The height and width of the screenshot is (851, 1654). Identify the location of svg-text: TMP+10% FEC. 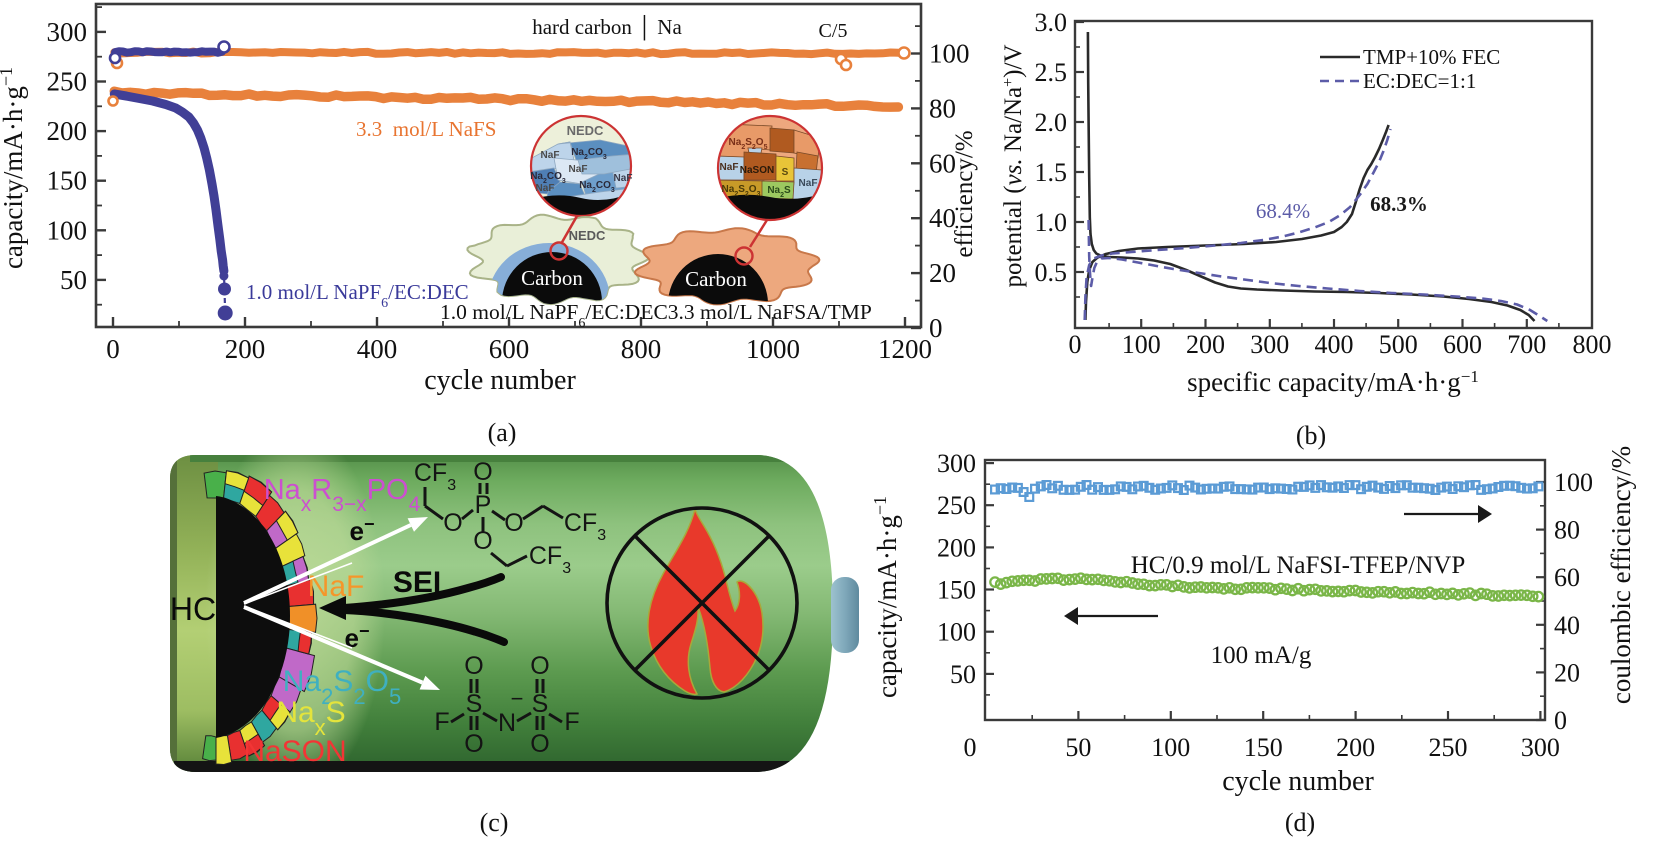
(1431, 57).